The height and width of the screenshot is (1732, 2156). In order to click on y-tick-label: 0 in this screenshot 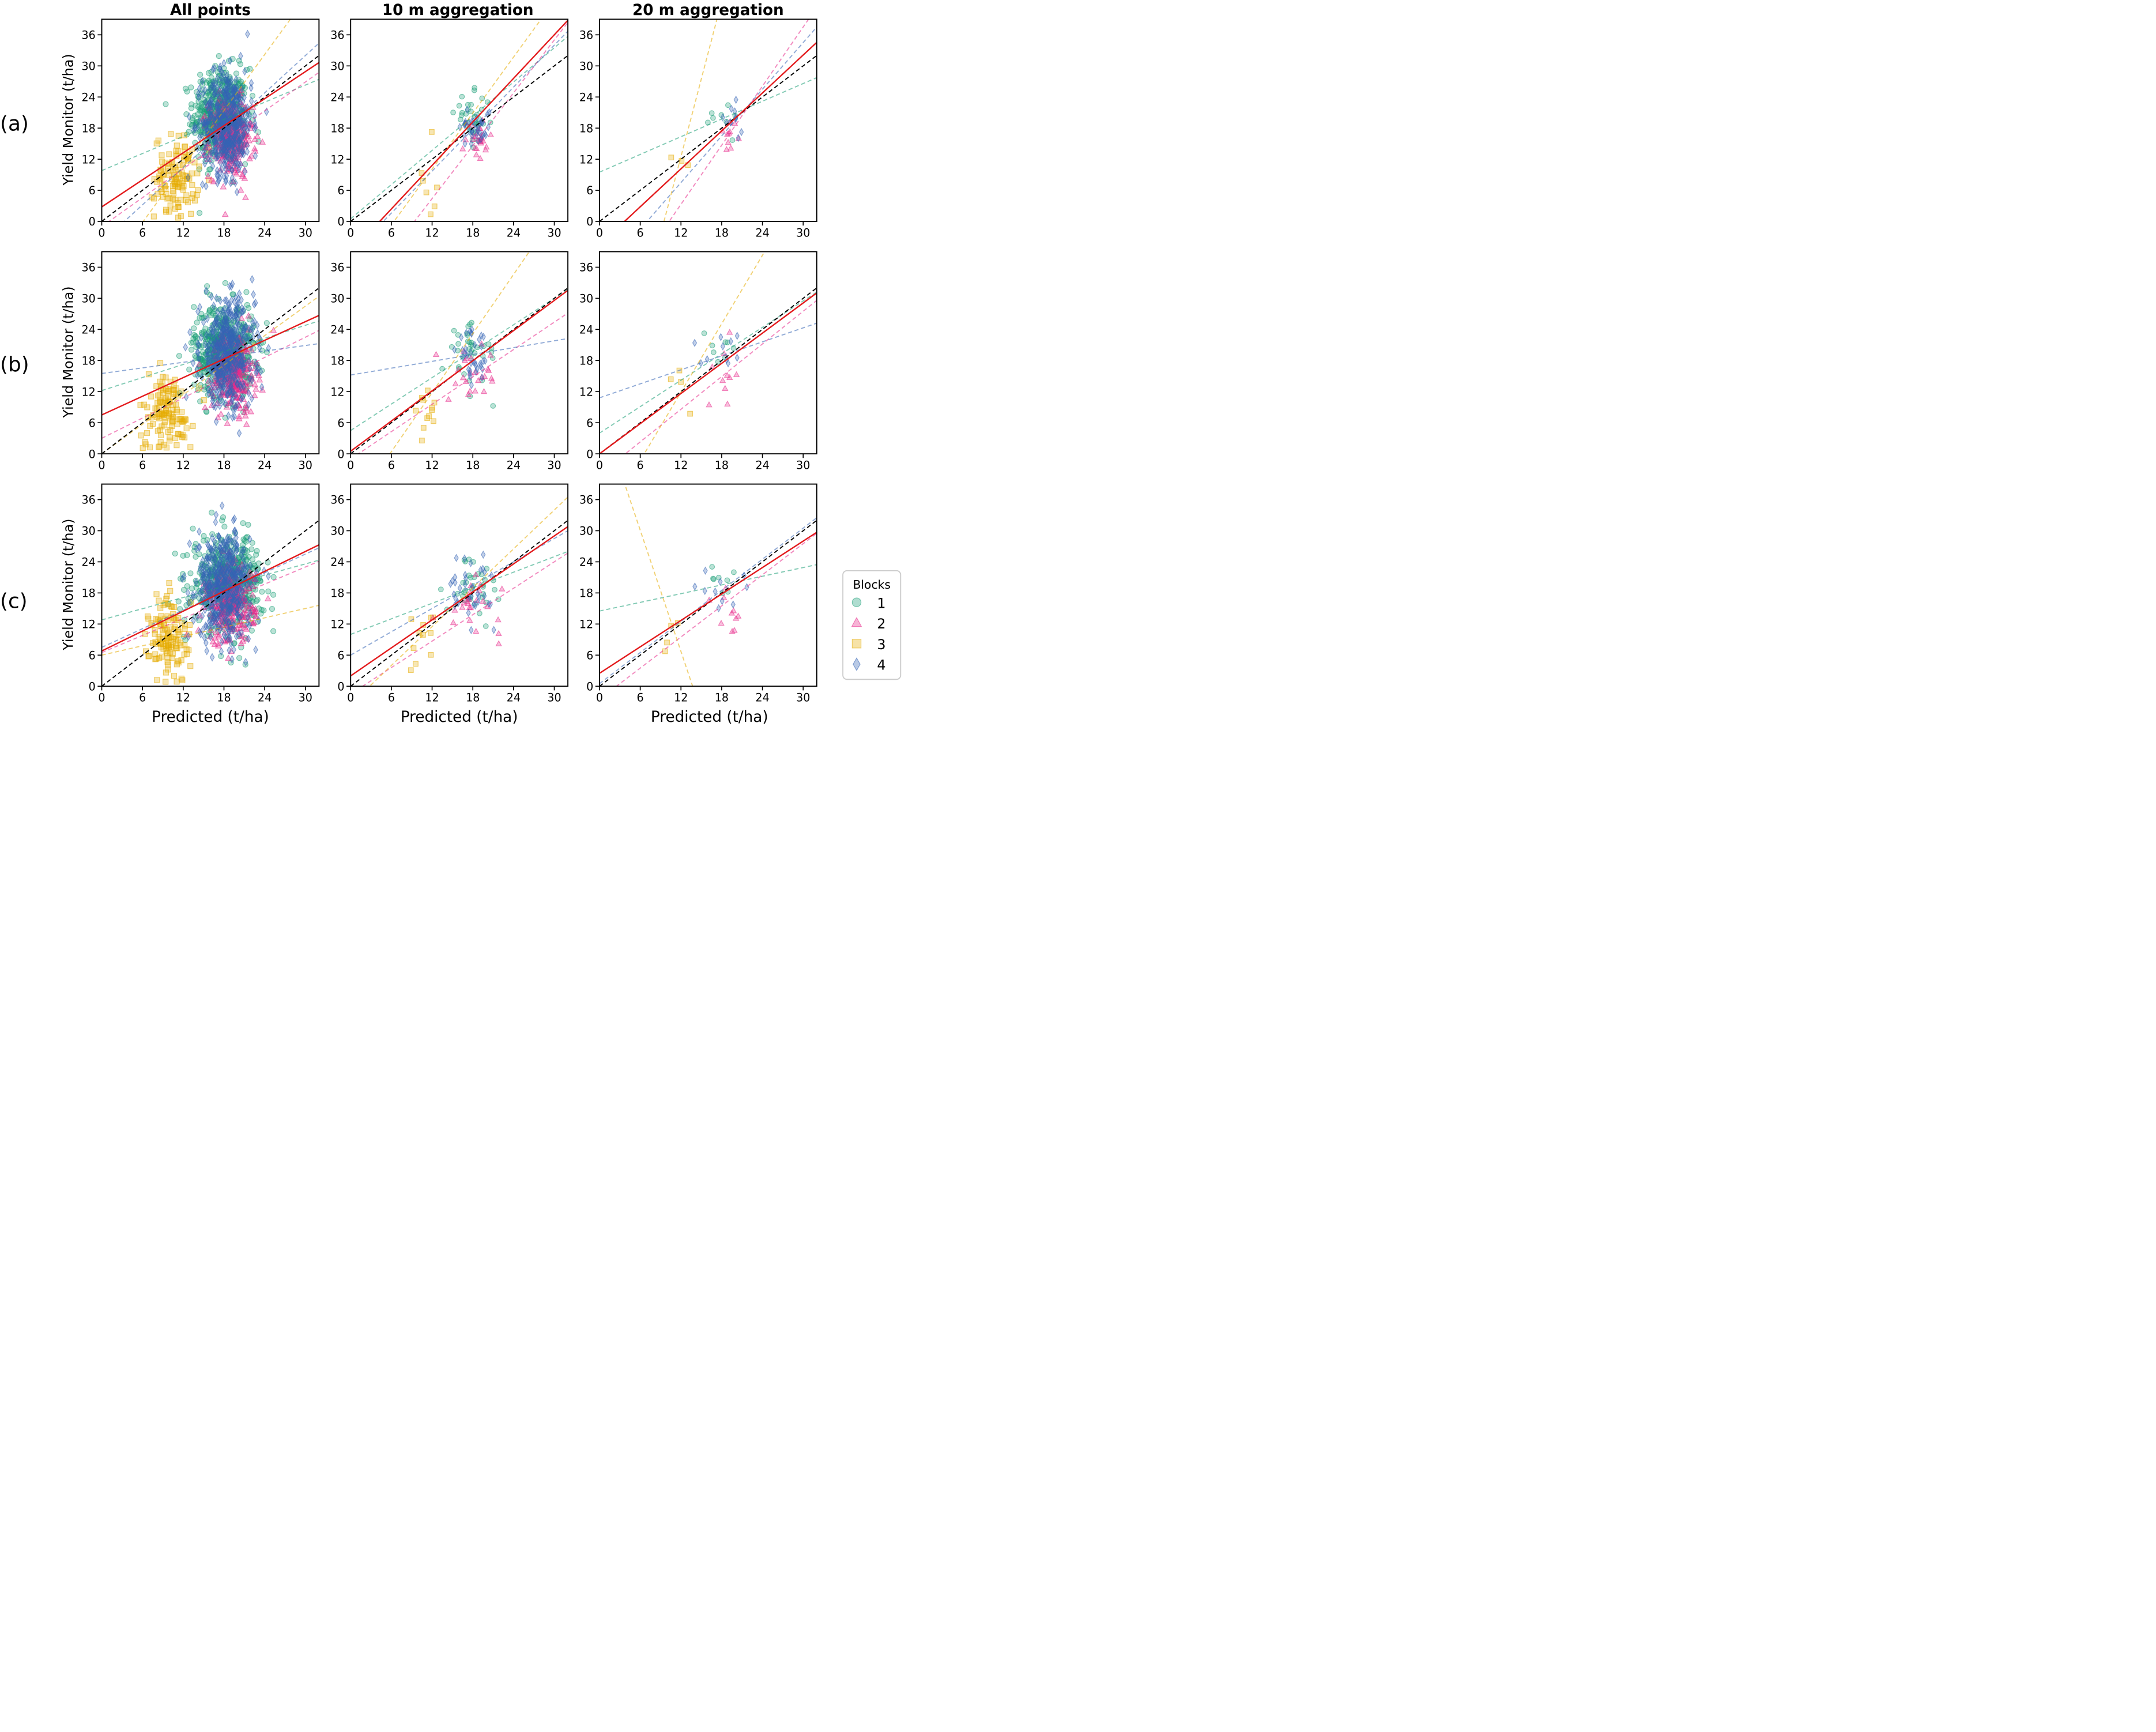, I will do `click(92, 222)`.